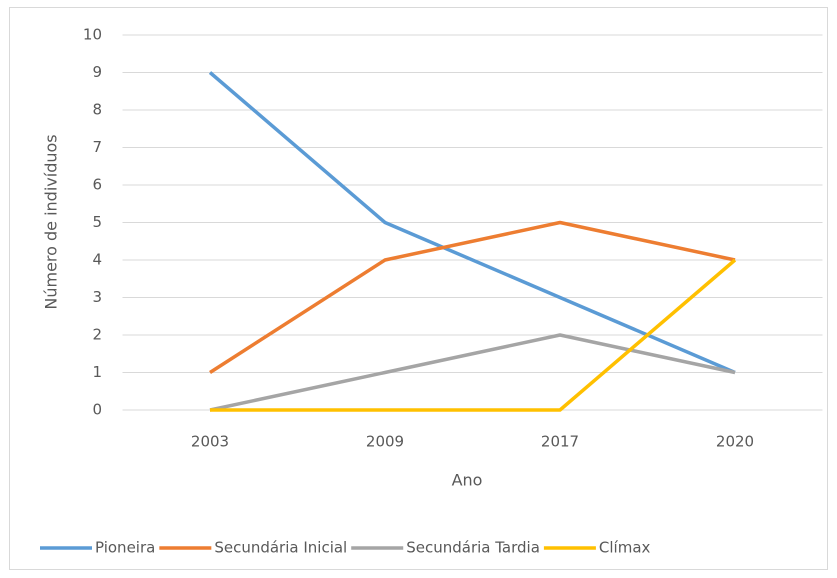 The width and height of the screenshot is (837, 578). What do you see at coordinates (97, 110) in the screenshot?
I see `y-tick-label: 8` at bounding box center [97, 110].